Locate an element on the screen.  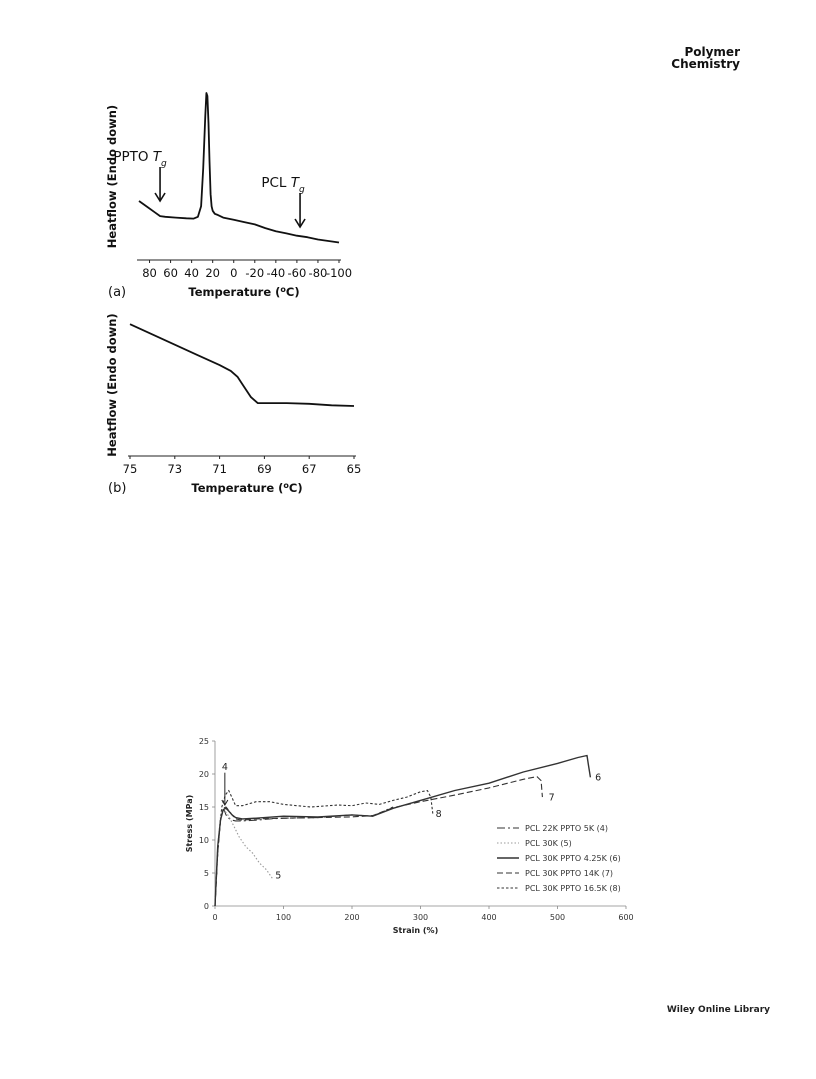
legend-entry: PCL 30K PPTO 16.5K (8) is located at coordinates (573, 888).